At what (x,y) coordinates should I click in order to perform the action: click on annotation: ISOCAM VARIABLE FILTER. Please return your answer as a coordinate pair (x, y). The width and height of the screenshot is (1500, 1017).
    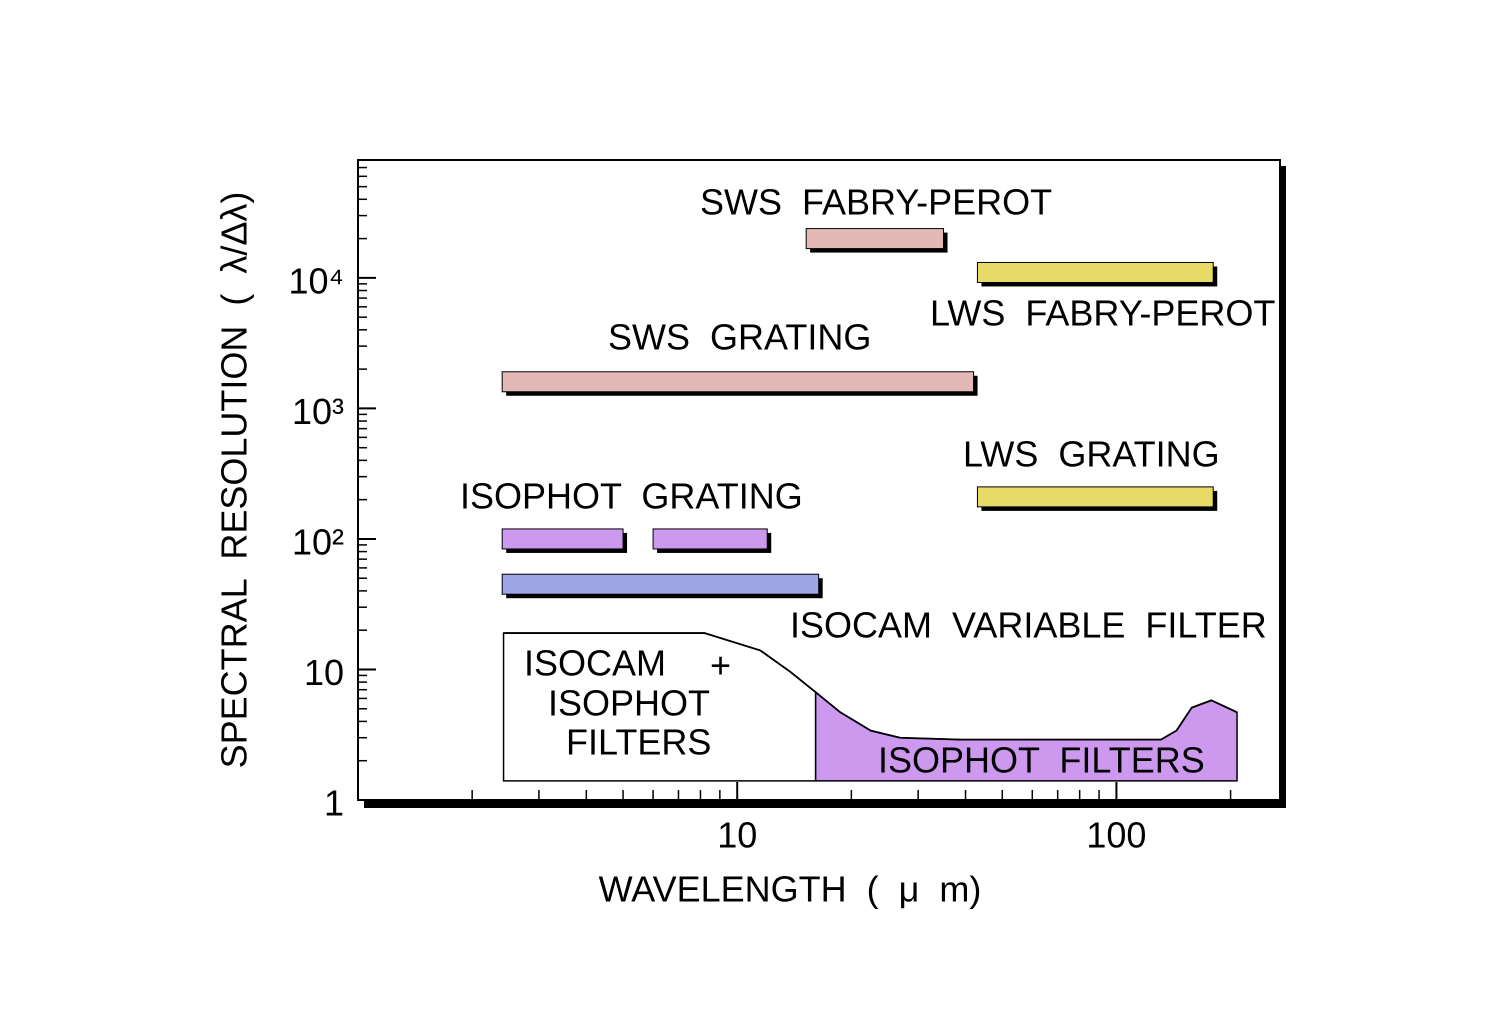
    Looking at the image, I should click on (1028, 625).